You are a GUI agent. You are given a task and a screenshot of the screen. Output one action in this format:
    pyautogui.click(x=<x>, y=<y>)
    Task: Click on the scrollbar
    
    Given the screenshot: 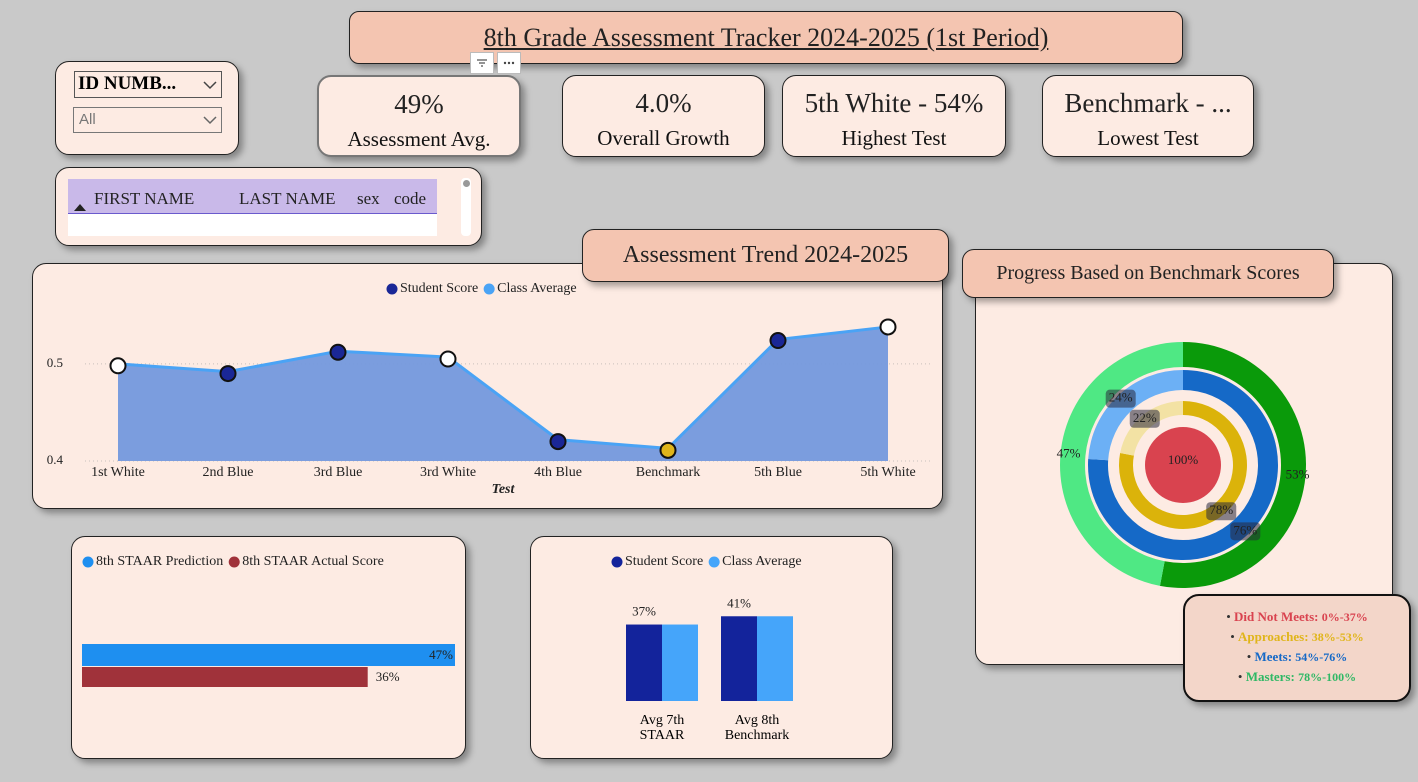 What is the action you would take?
    pyautogui.click(x=466, y=207)
    